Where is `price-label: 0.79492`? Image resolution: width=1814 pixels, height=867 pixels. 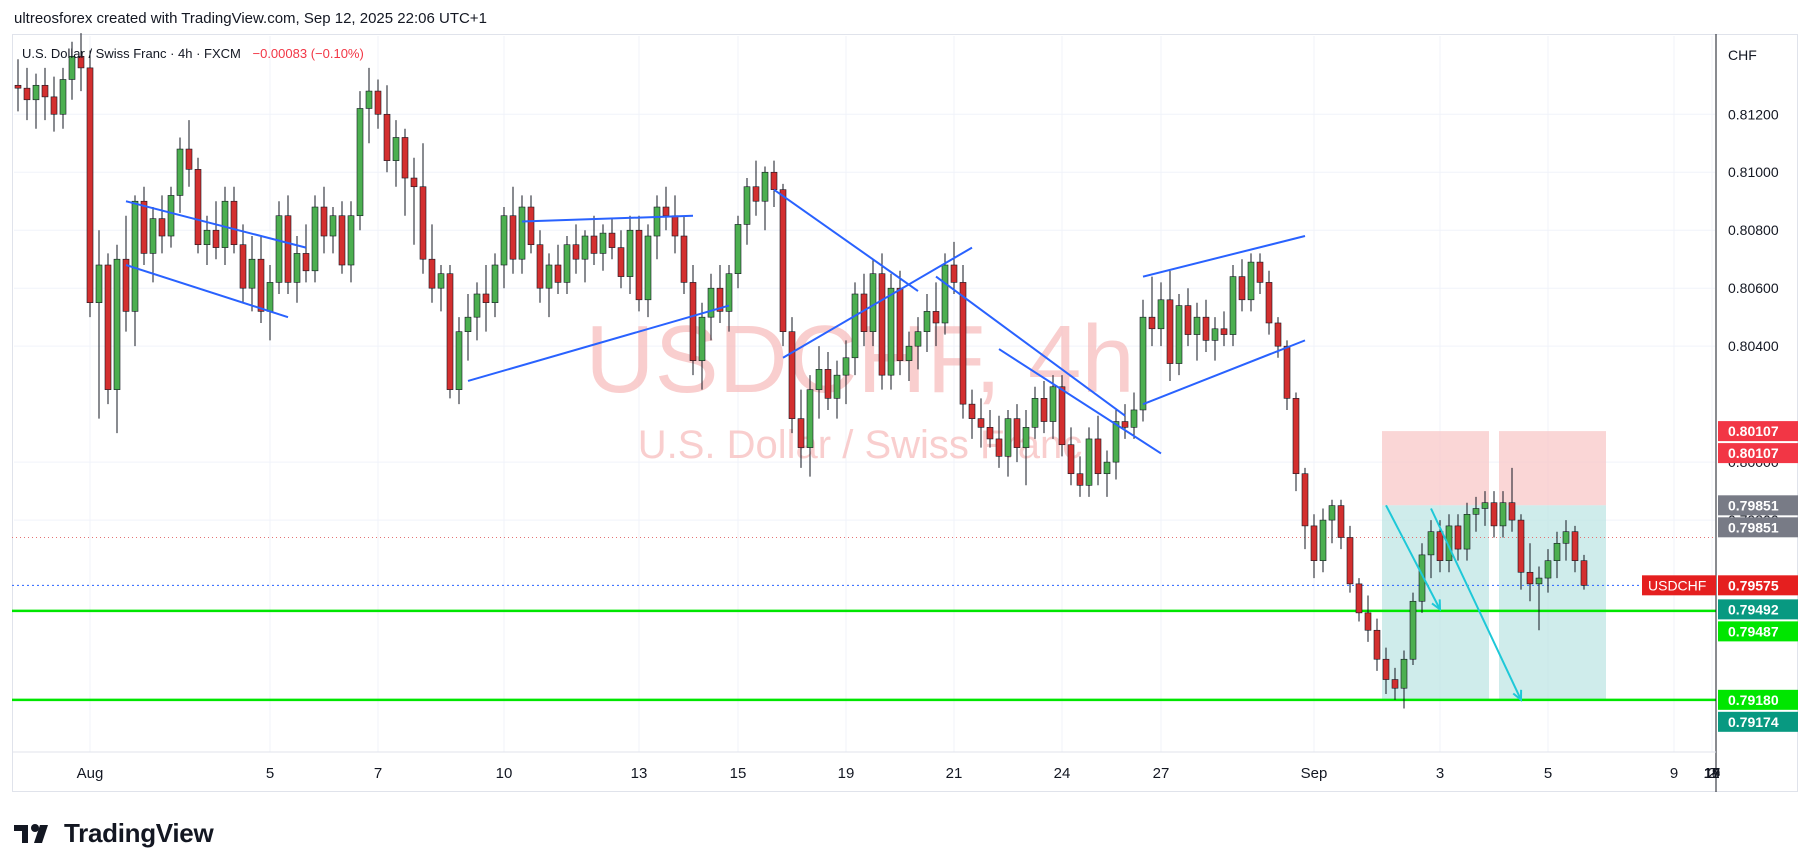
price-label: 0.79492 is located at coordinates (1758, 609).